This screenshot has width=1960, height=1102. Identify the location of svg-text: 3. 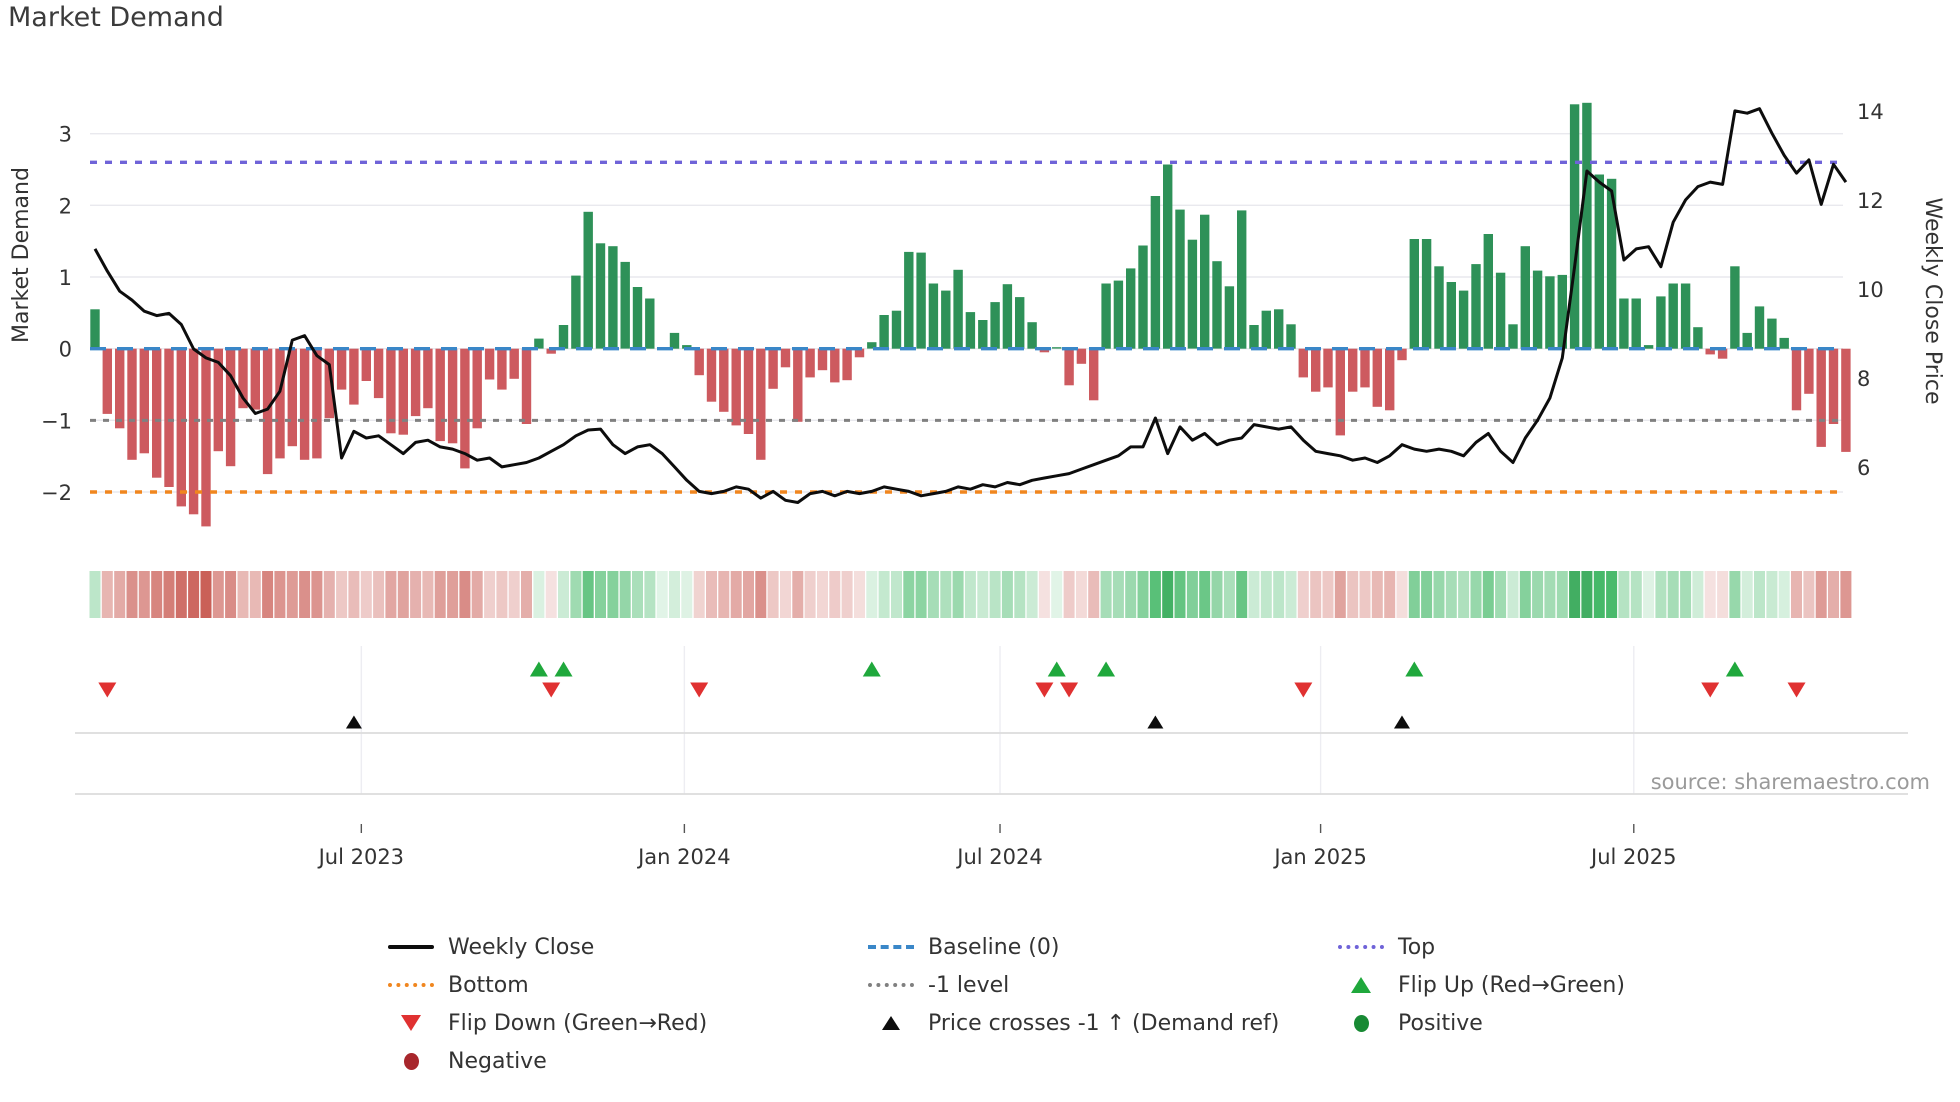
(65, 135).